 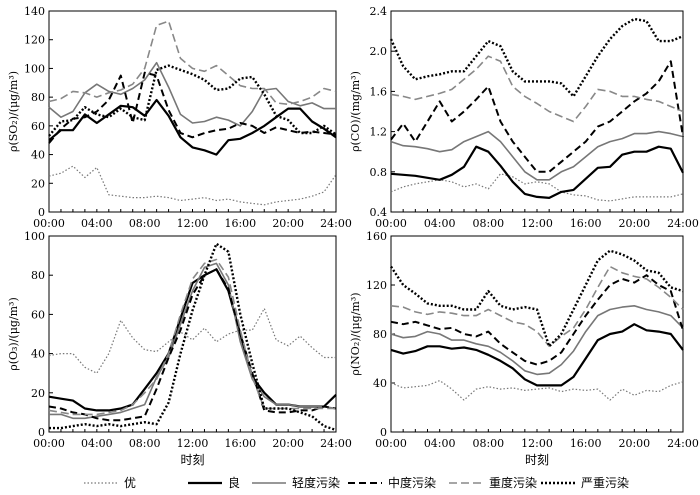 What do you see at coordinates (110, 483) in the screenshot?
I see `legend-item-1: 优` at bounding box center [110, 483].